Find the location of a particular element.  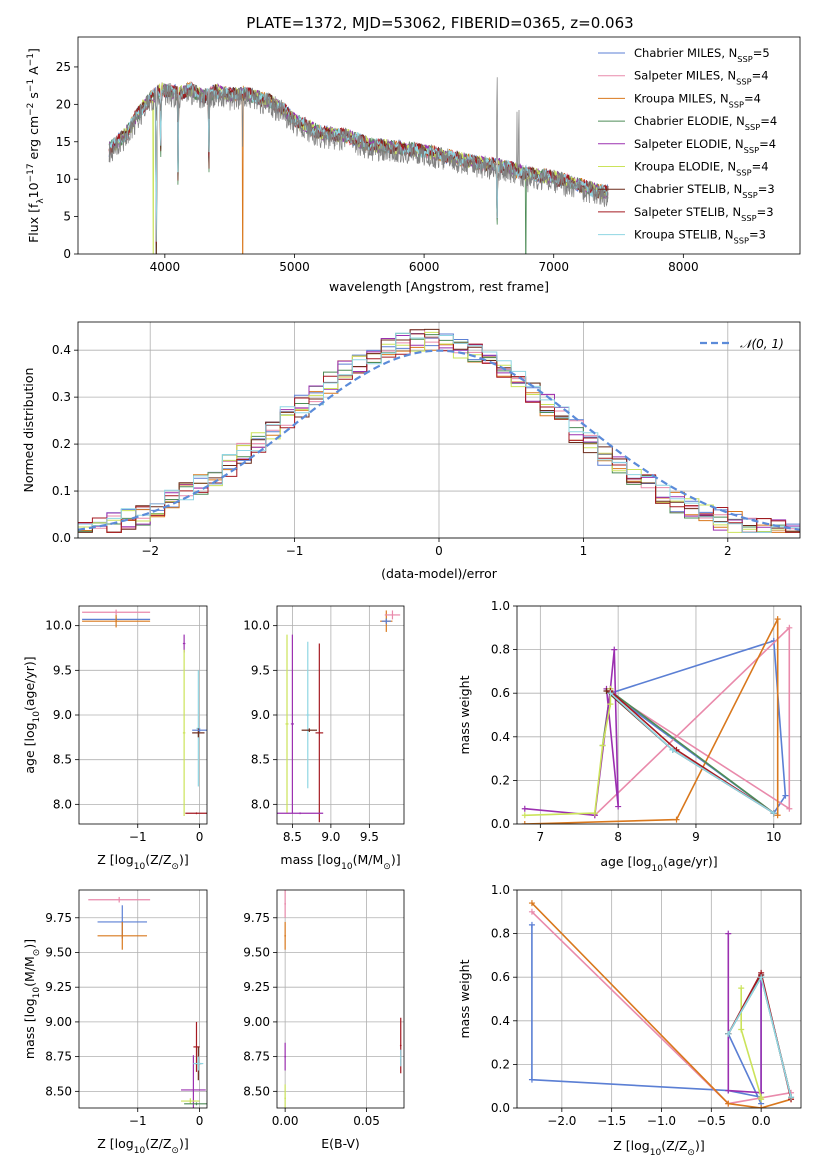

weight-line-salpeter_elodie is located at coordinates (744, 1013).